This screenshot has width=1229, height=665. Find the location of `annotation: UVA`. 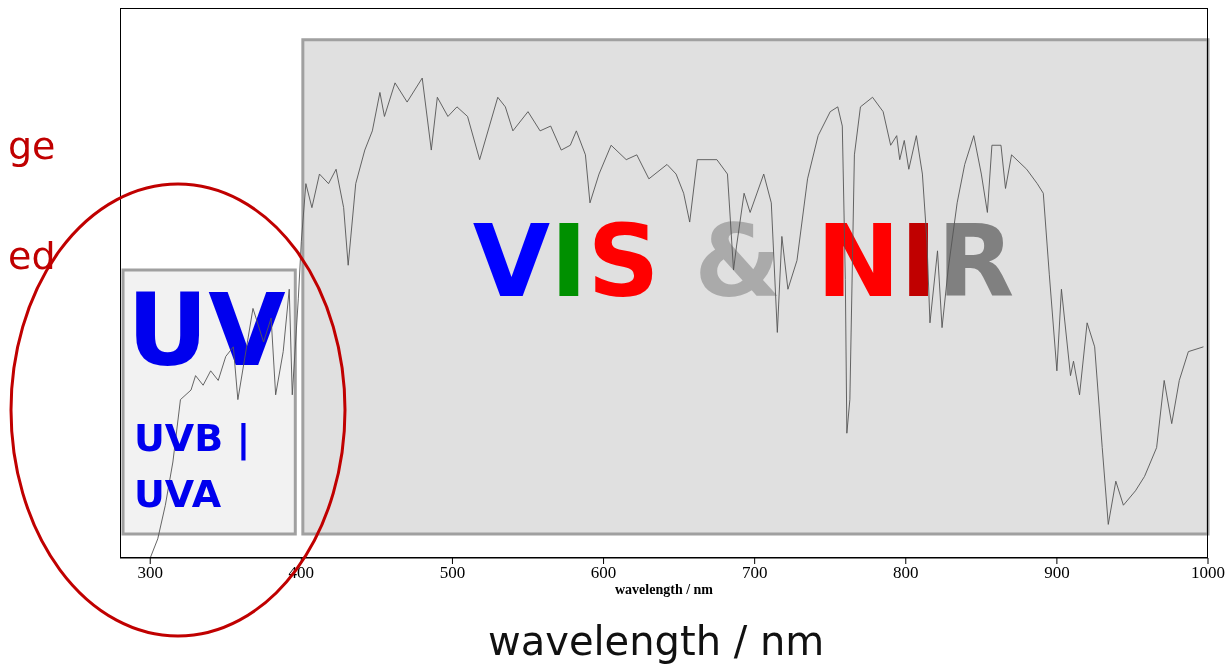

annotation: UVA is located at coordinates (178, 494).